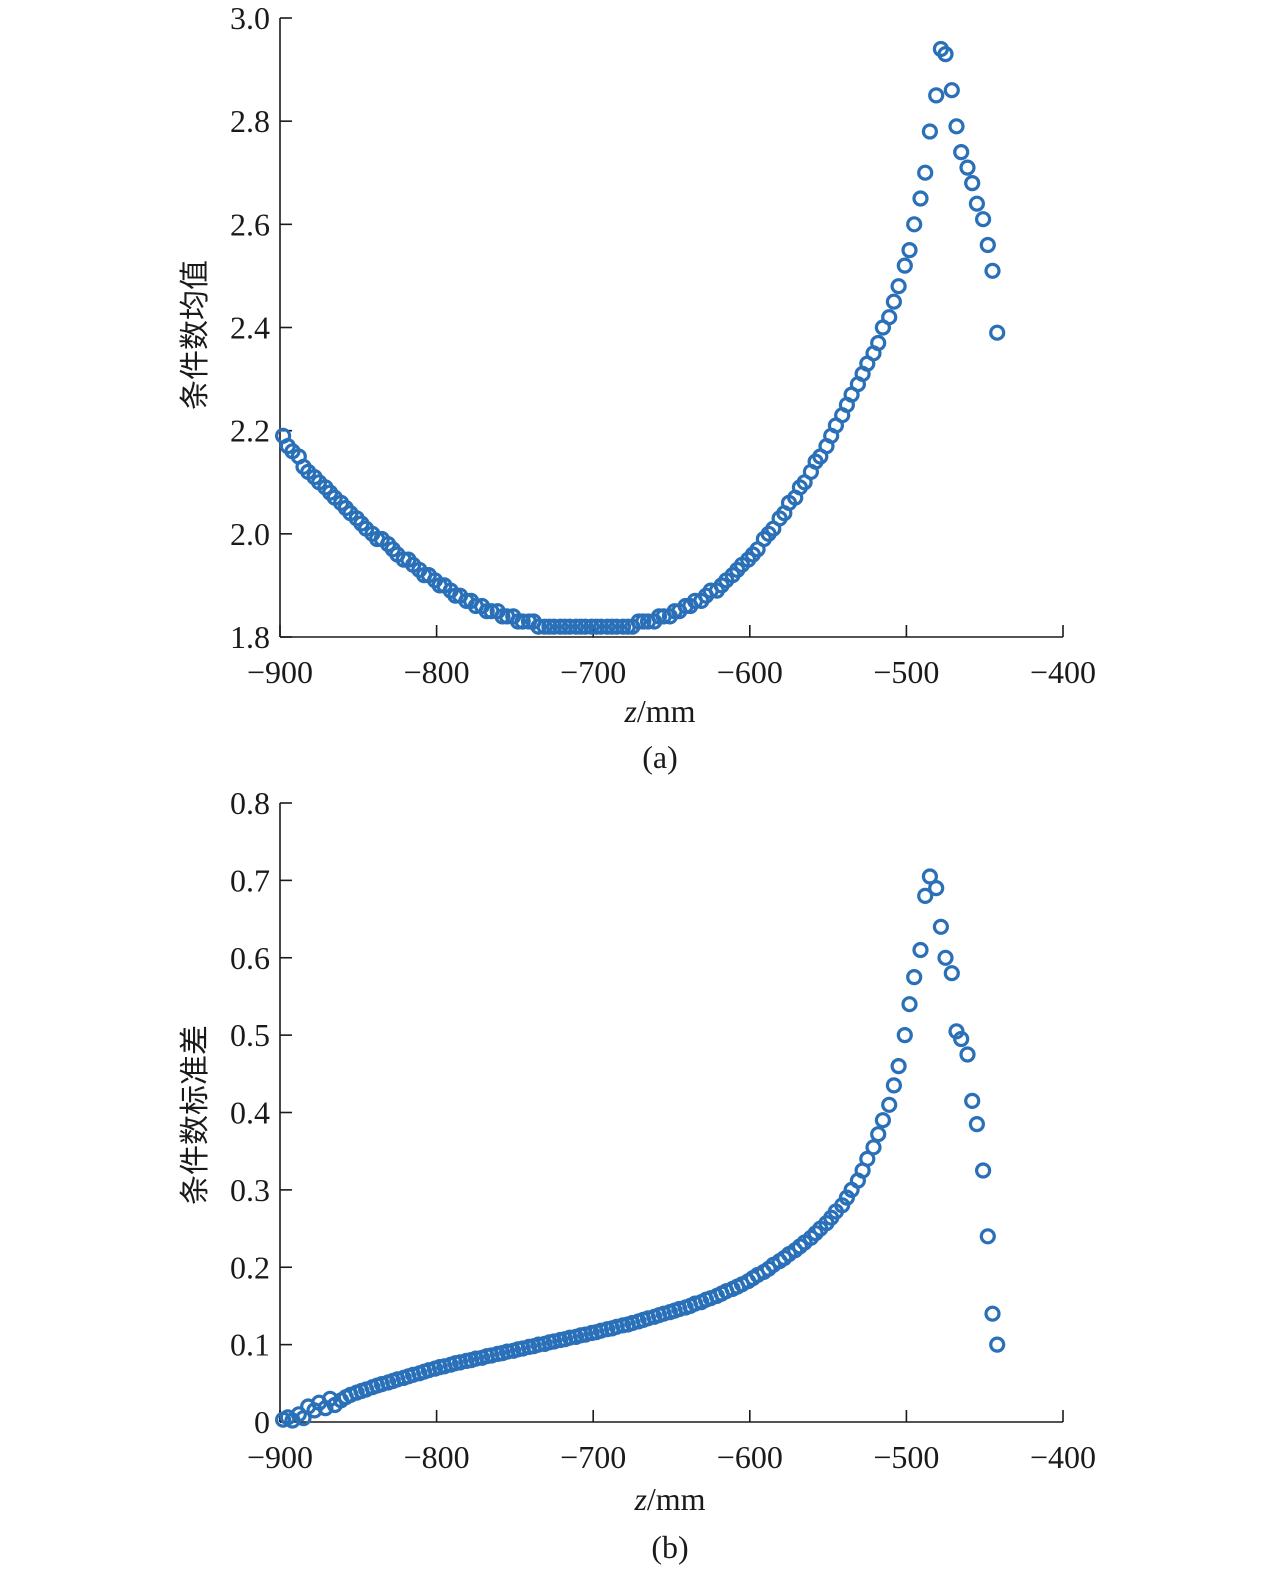 The height and width of the screenshot is (1576, 1276). Describe the element at coordinates (250, 1345) in the screenshot. I see `panel-b-y-tick-label: 0.1` at that location.